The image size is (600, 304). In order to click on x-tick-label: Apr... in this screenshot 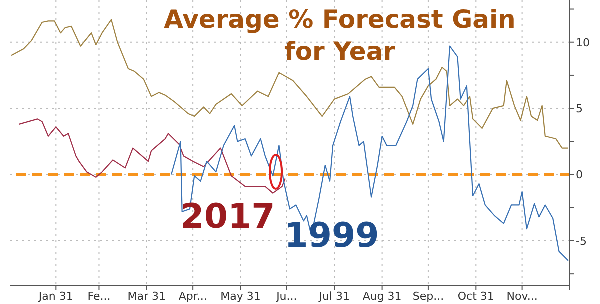, I will do `click(193, 296)`.